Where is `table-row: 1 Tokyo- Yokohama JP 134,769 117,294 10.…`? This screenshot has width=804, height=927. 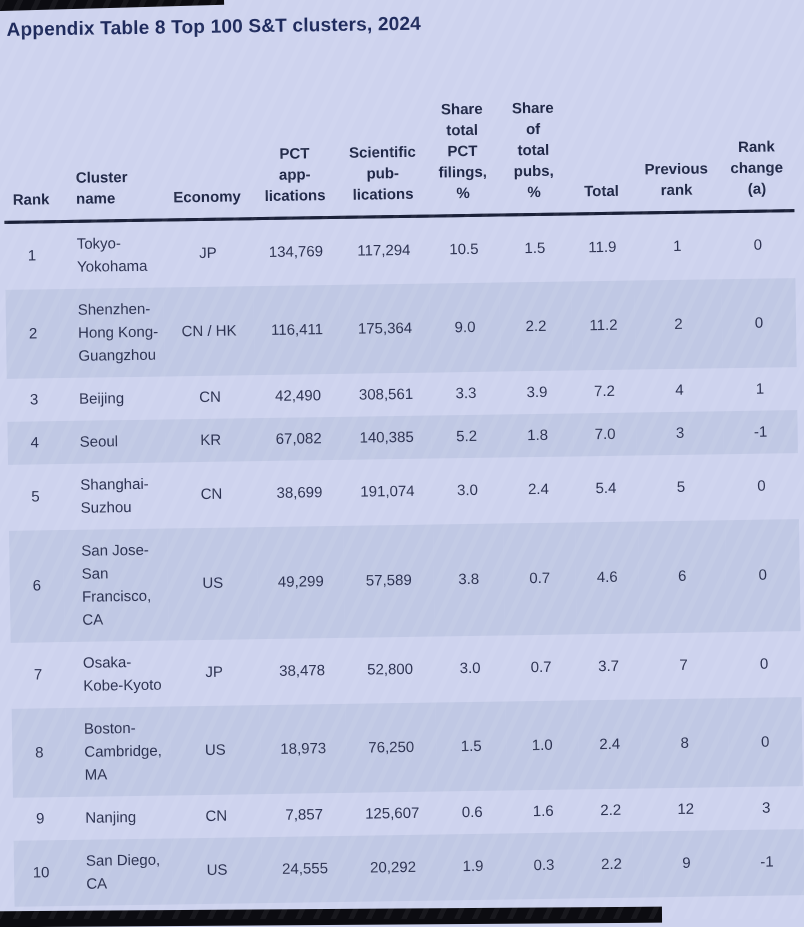
table-row: 1 Tokyo- Yokohama JP 134,769 117,294 10.… is located at coordinates (399, 249).